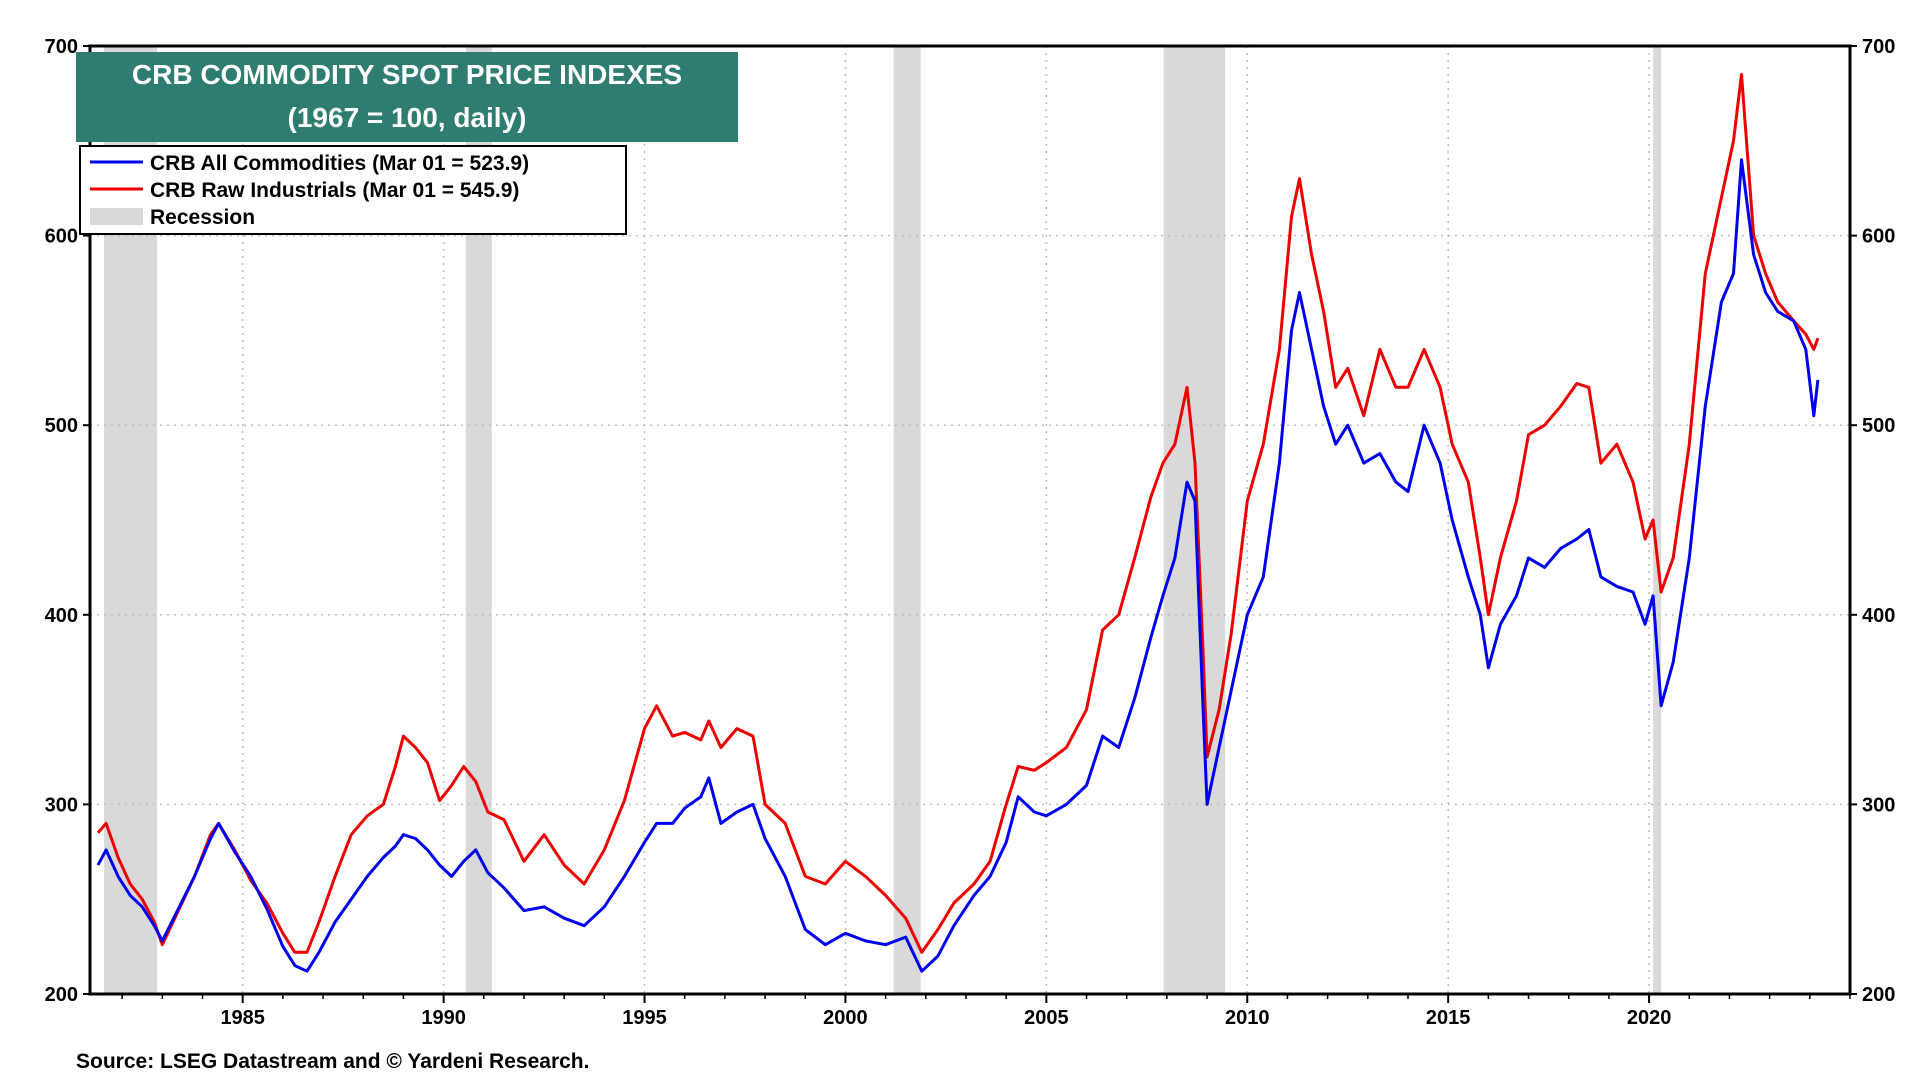 The image size is (1920, 1080). Describe the element at coordinates (202, 217) in the screenshot. I see `legend-label-recession: Recession` at that location.